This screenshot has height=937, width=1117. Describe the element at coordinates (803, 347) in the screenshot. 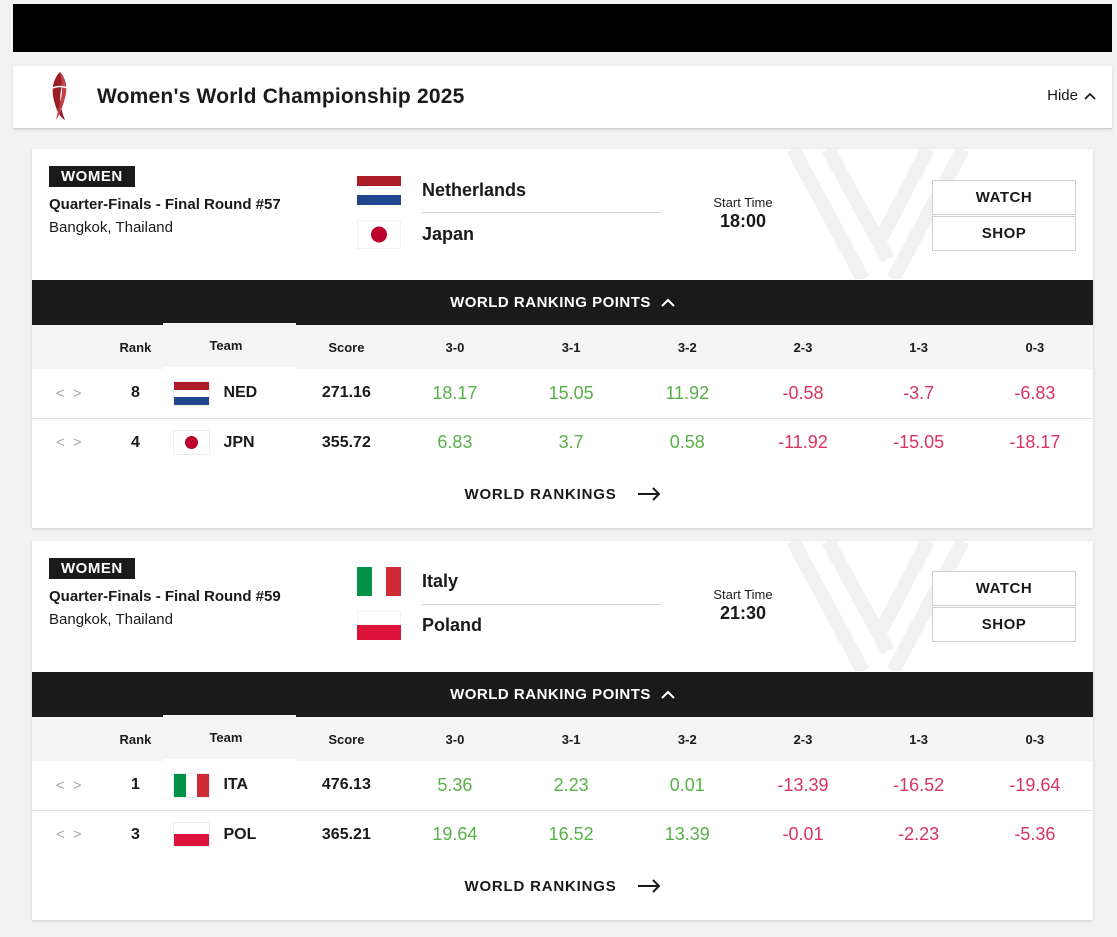

I see `col-2-3: 2-3` at that location.